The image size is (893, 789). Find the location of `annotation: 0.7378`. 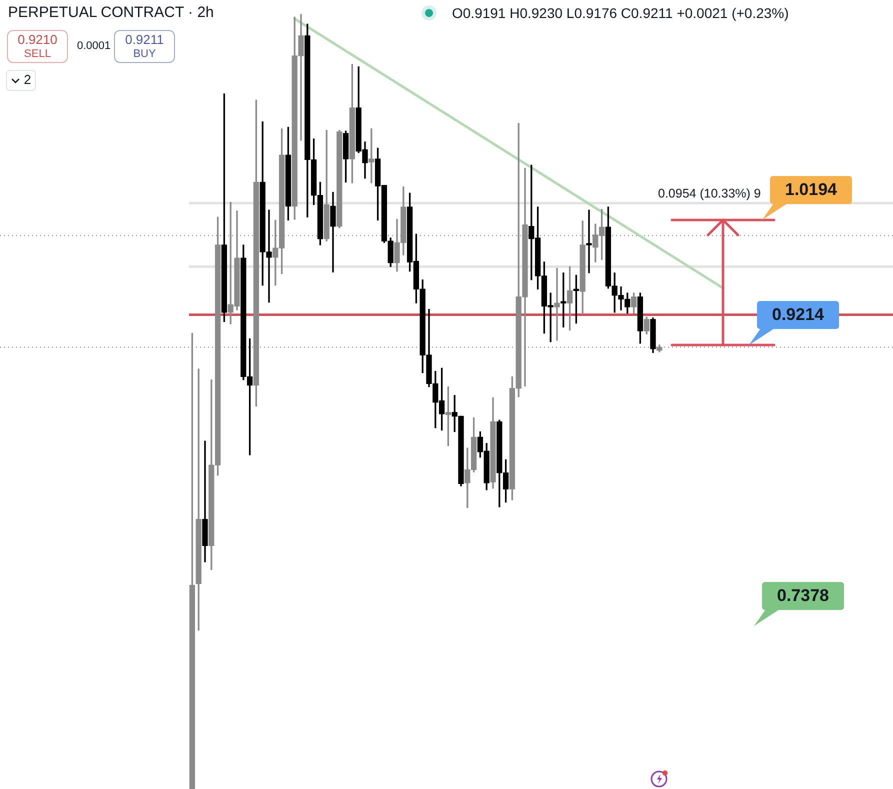

annotation: 0.7378 is located at coordinates (803, 596).